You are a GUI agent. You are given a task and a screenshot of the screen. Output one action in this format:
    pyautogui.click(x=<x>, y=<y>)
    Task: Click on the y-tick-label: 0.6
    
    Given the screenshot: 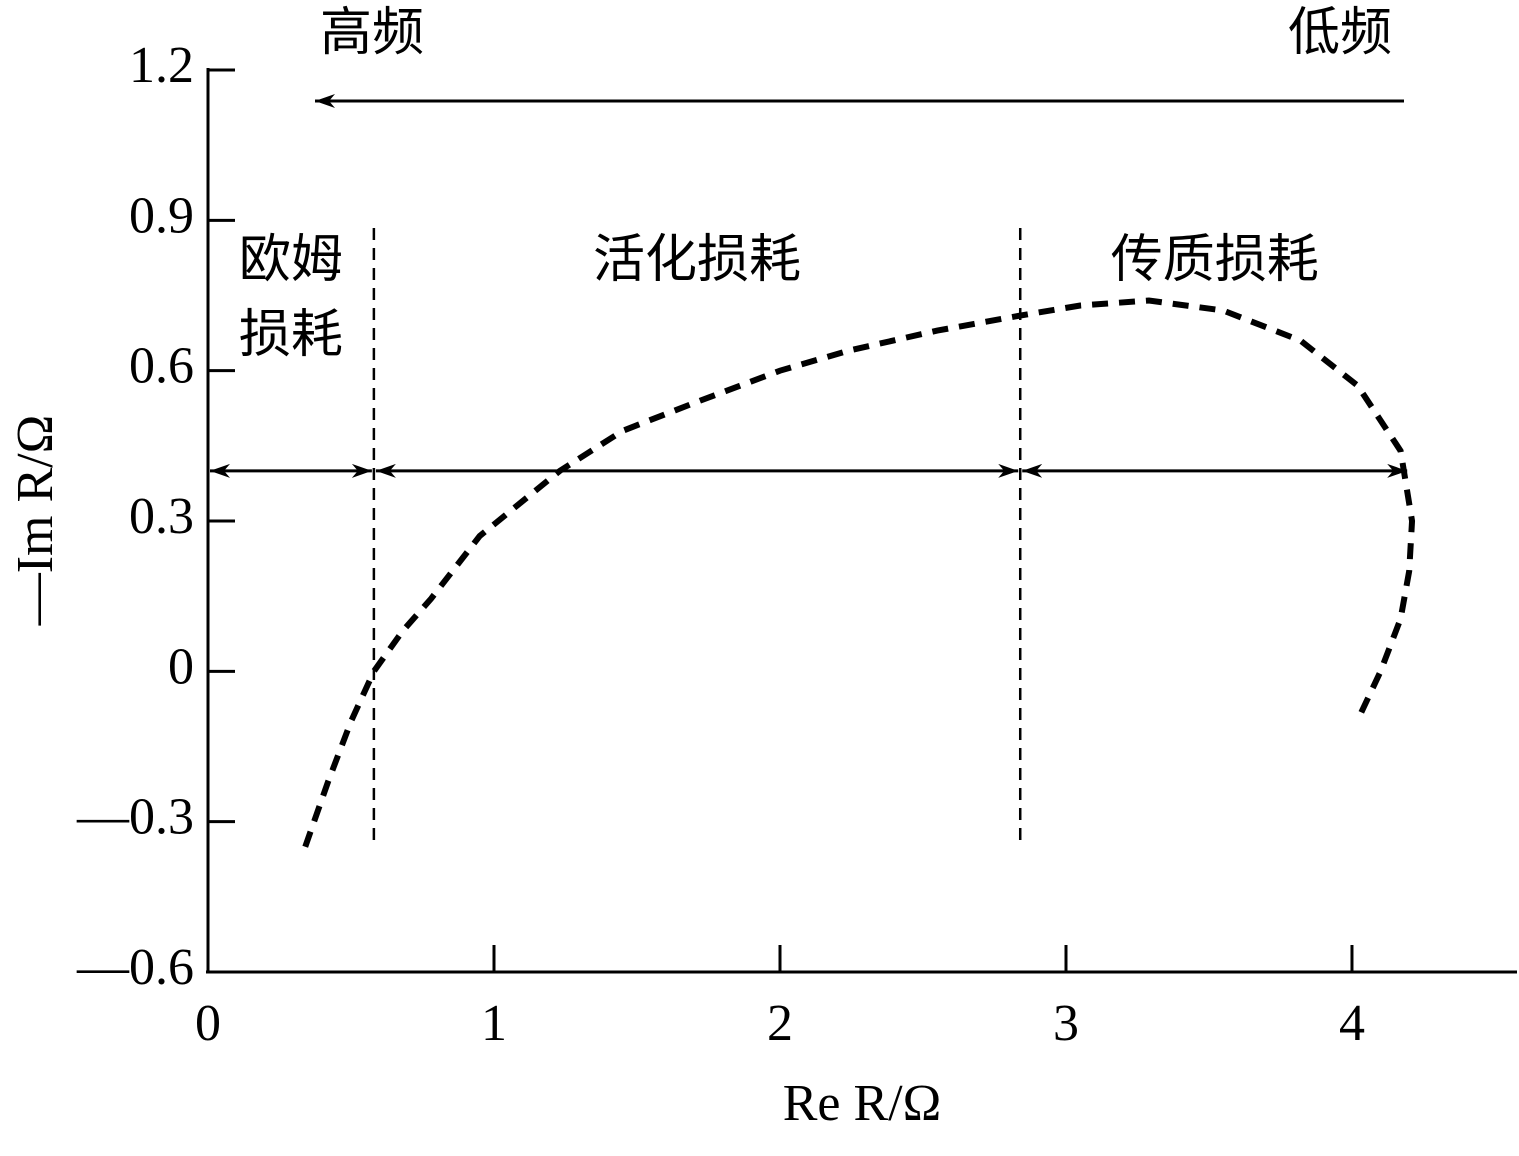 What is the action you would take?
    pyautogui.click(x=161, y=366)
    